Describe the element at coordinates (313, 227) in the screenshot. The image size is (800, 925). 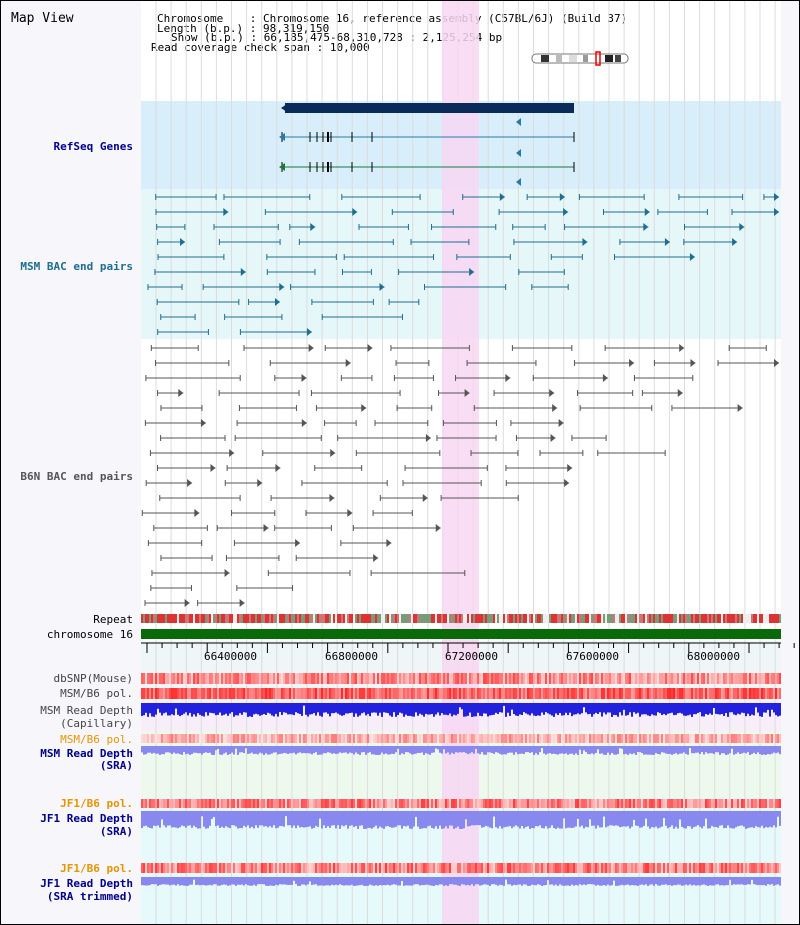
I see `msm-bac-pair-arrow` at that location.